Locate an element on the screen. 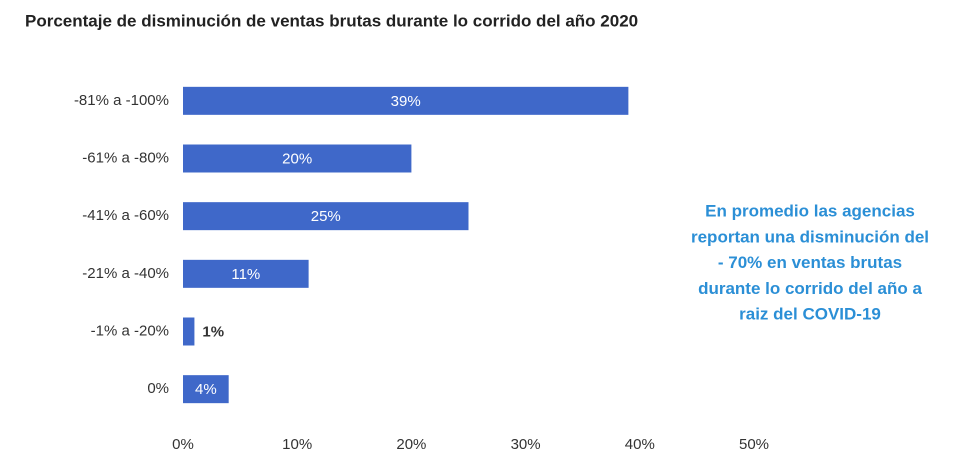  value-label: 25% is located at coordinates (326, 216).